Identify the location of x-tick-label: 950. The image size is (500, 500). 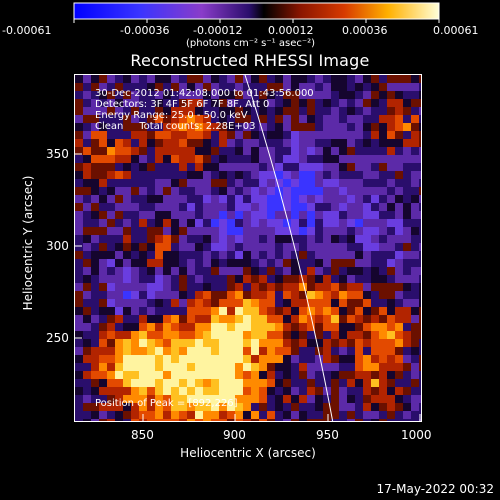
(327, 435).